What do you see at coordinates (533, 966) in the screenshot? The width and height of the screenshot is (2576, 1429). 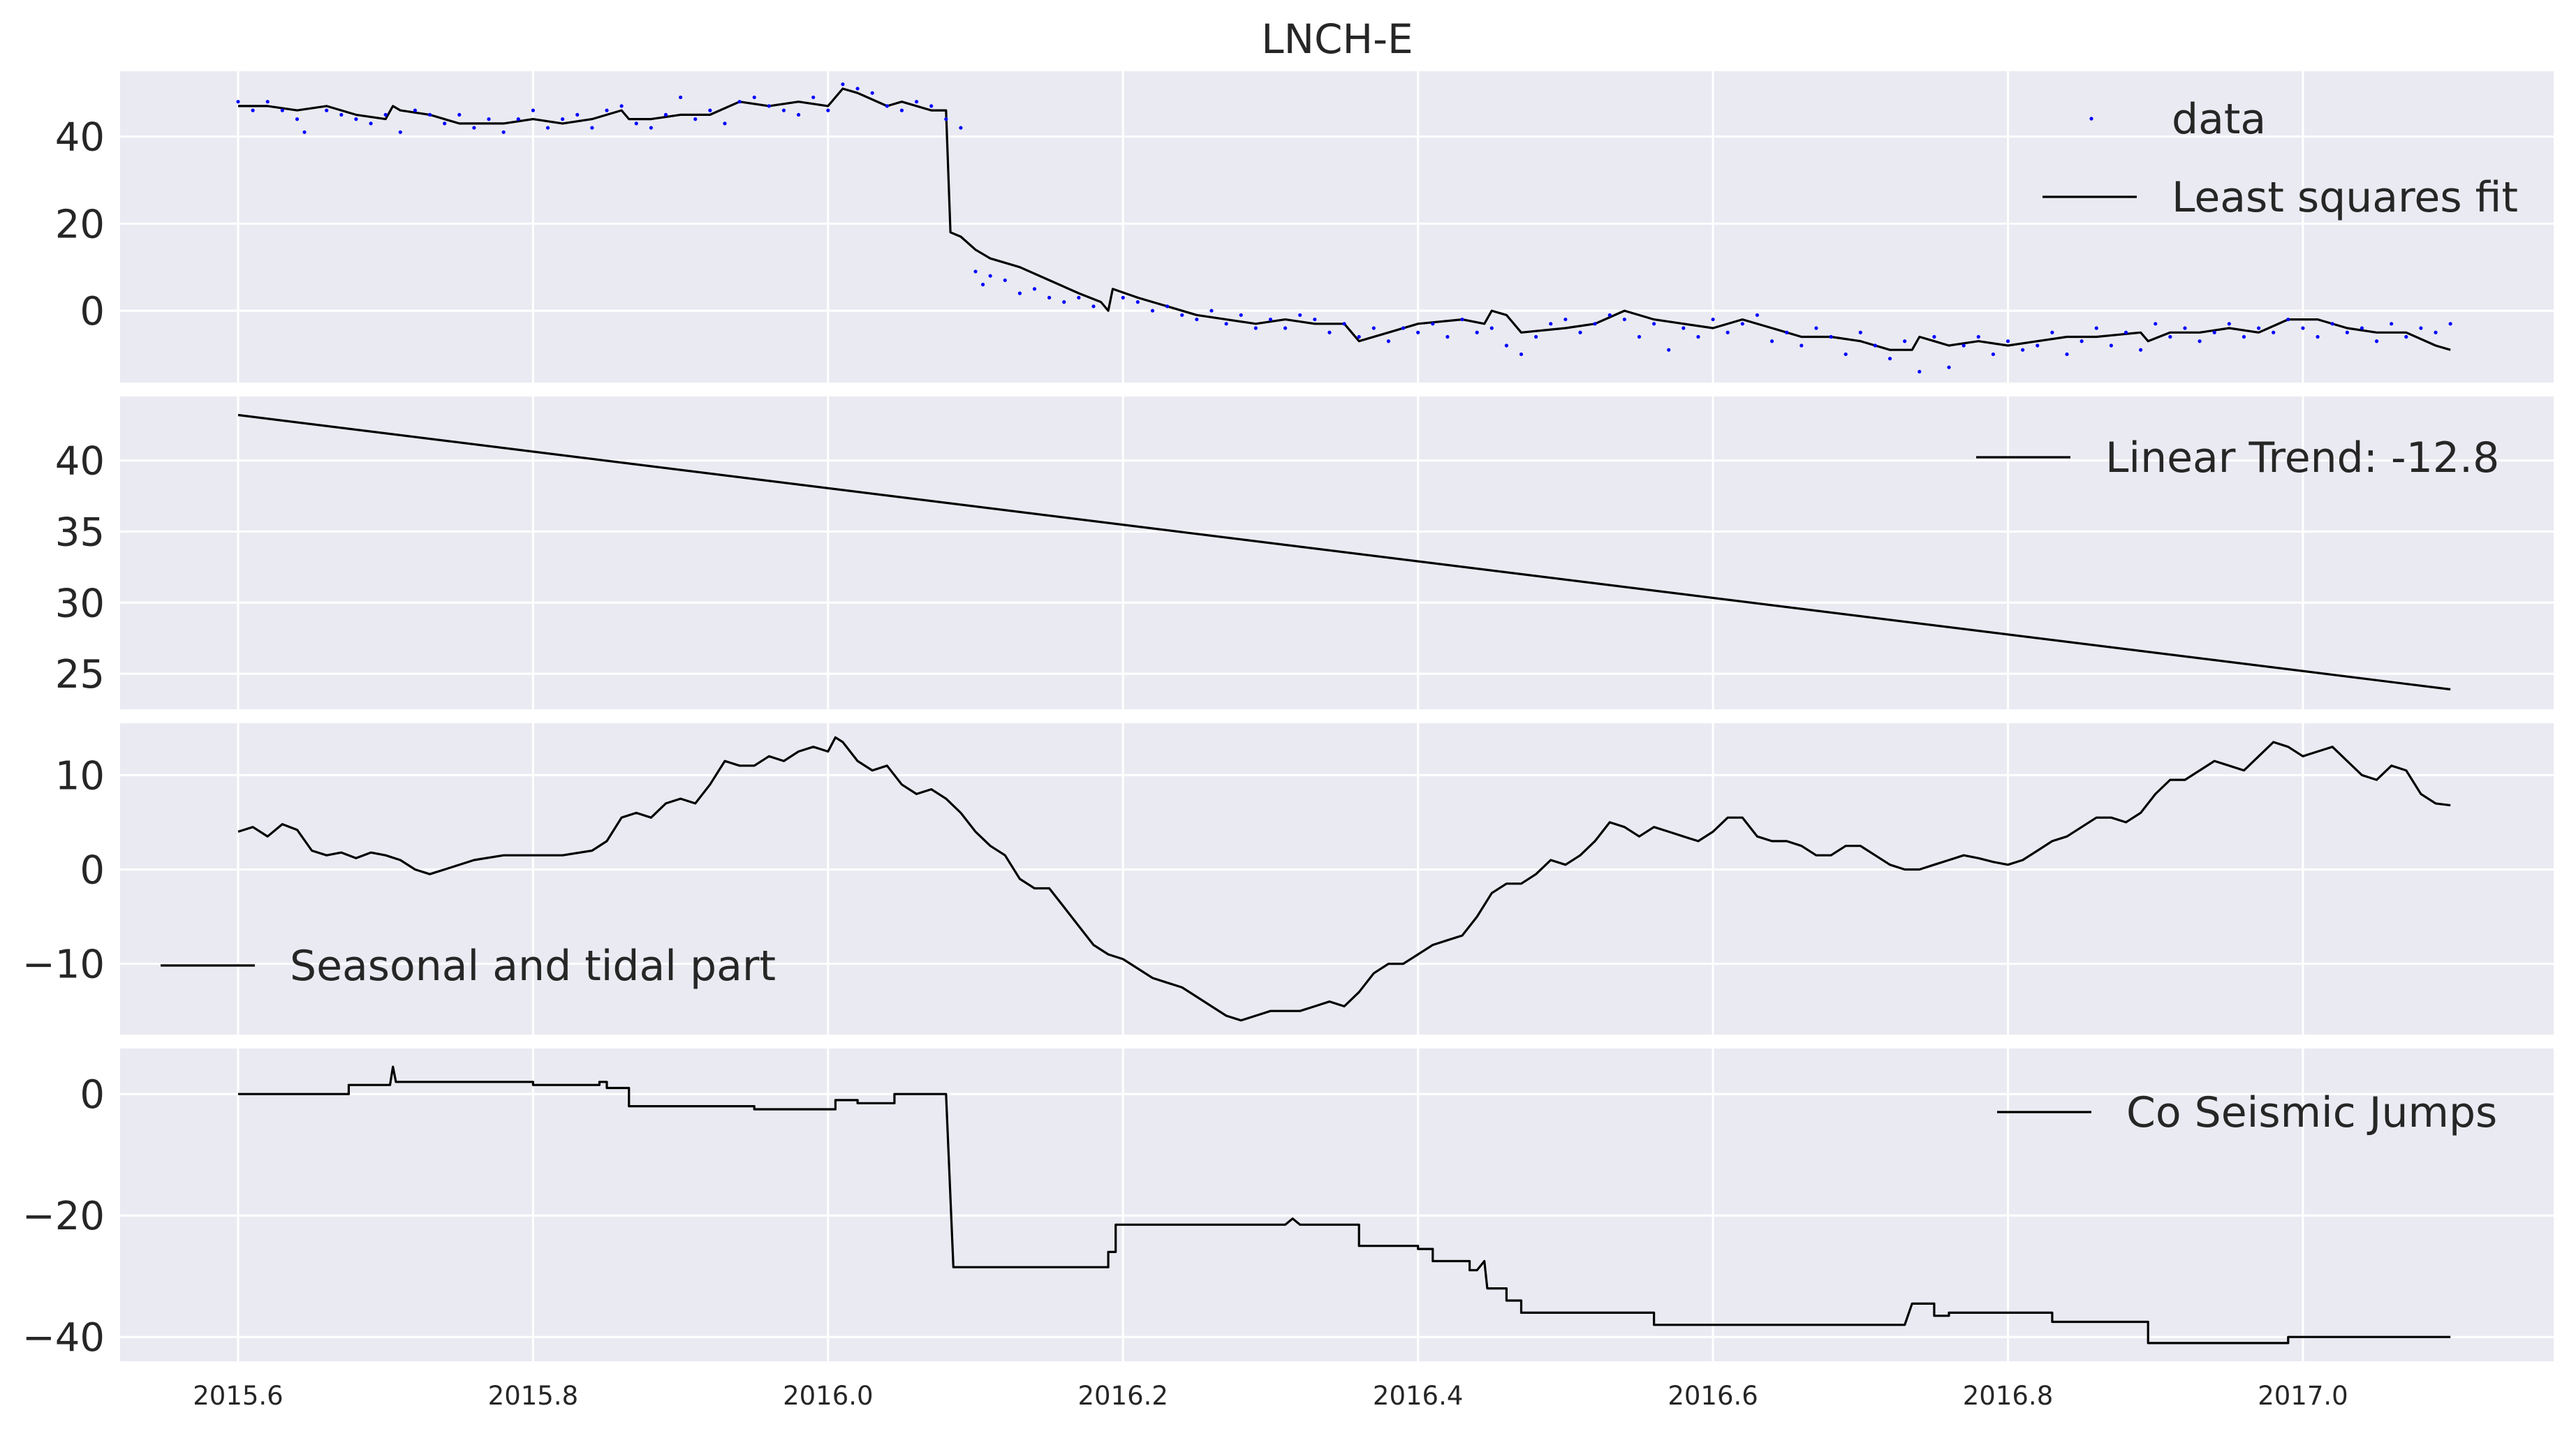 I see `legend-label: Seasonal and tidal part` at bounding box center [533, 966].